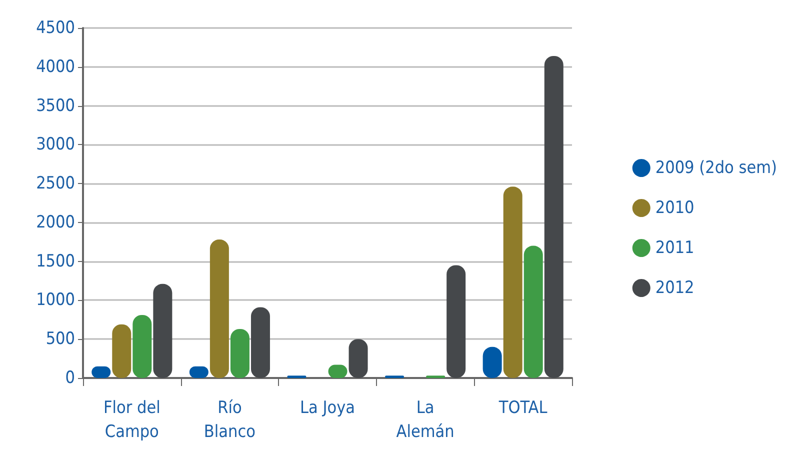 This screenshot has height=456, width=795. Describe the element at coordinates (328, 408) in the screenshot. I see `x-tick-label: La Joya` at that location.